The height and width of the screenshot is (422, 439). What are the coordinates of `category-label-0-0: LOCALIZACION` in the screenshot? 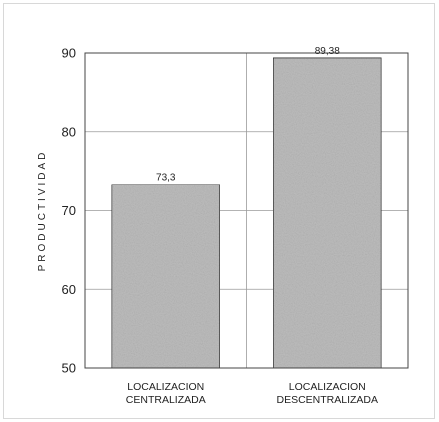 It's located at (165, 387).